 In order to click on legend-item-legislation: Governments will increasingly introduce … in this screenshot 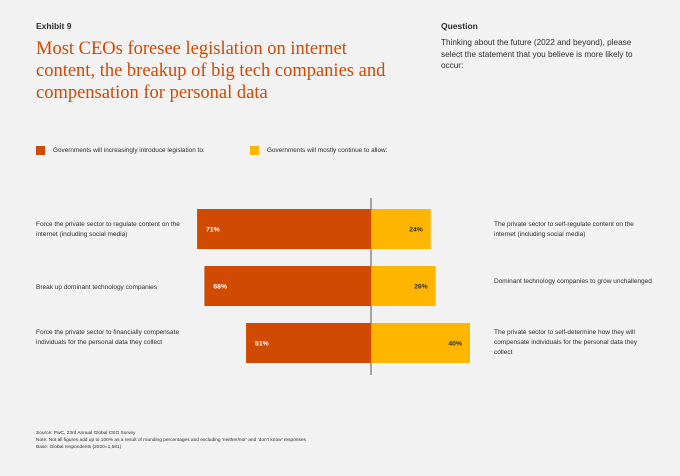, I will do `click(120, 150)`.